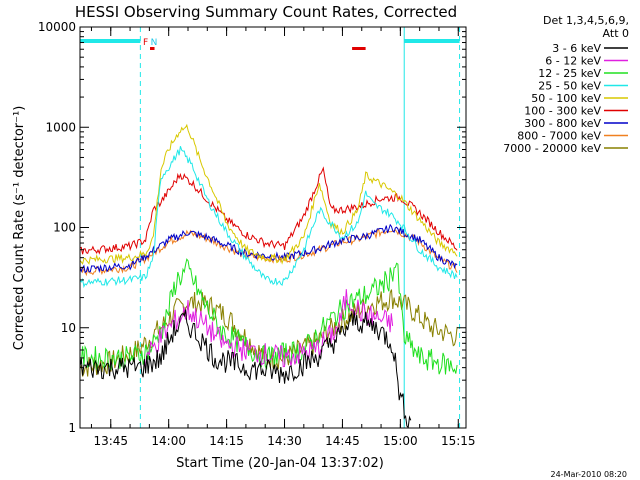 This screenshot has height=480, width=640. Describe the element at coordinates (576, 48) in the screenshot. I see `legend-label-0: 3 - 6 keV` at that location.